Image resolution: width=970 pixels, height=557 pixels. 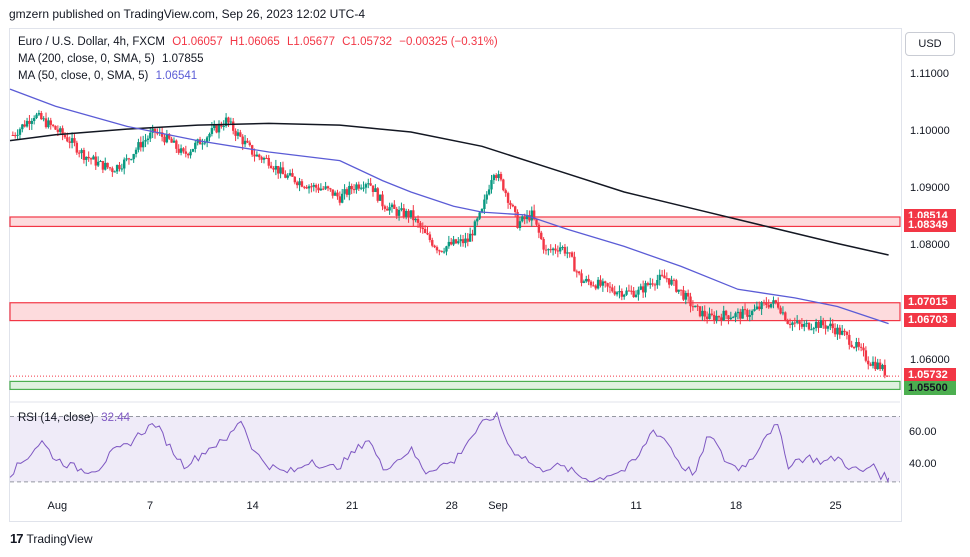 I want to click on legend-ma50: MA (50, close, 0, SMA, 5) 1.06541, so click(x=107, y=76).